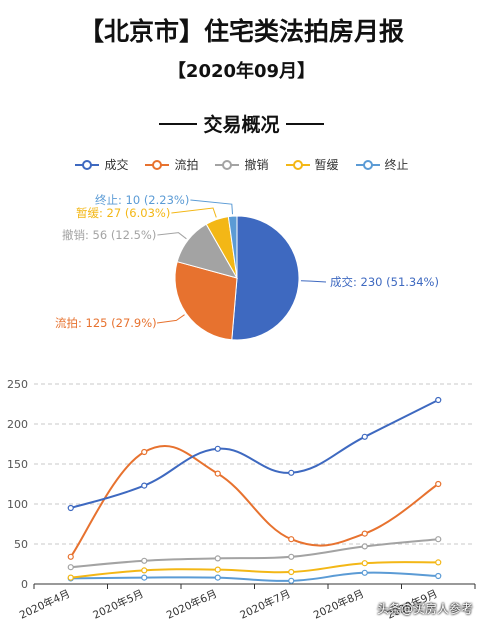 This screenshot has width=483, height=629. What do you see at coordinates (396, 165) in the screenshot?
I see `legend-label: 终止` at bounding box center [396, 165].